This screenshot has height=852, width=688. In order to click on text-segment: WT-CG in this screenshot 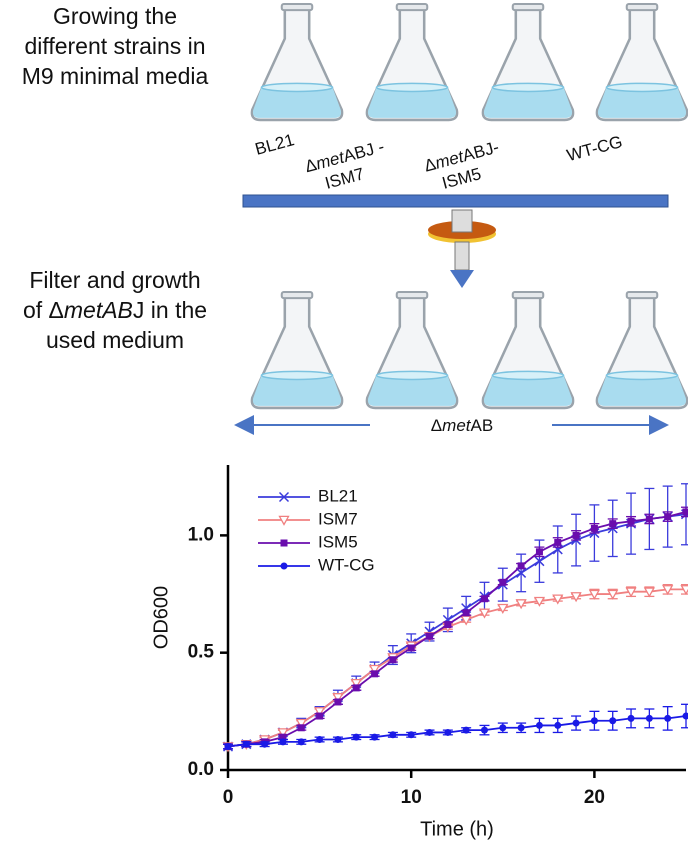, I will do `click(595, 149)`.